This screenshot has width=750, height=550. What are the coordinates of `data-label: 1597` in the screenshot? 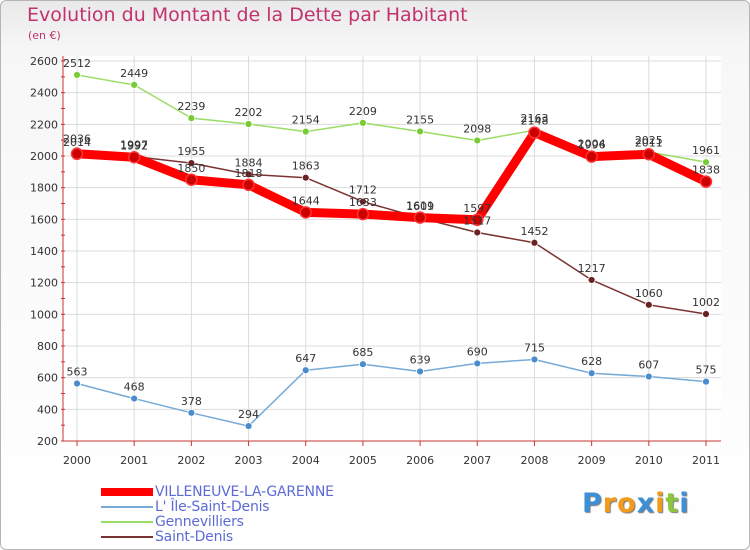 It's located at (477, 208).